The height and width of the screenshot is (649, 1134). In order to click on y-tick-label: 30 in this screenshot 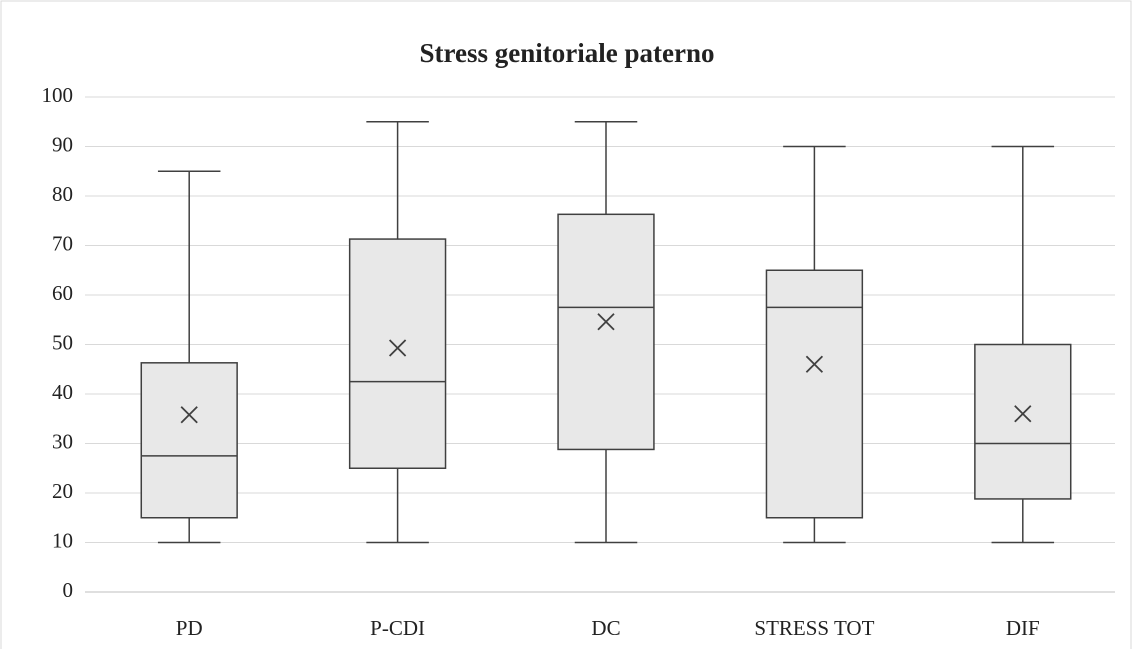, I will do `click(62, 441)`.